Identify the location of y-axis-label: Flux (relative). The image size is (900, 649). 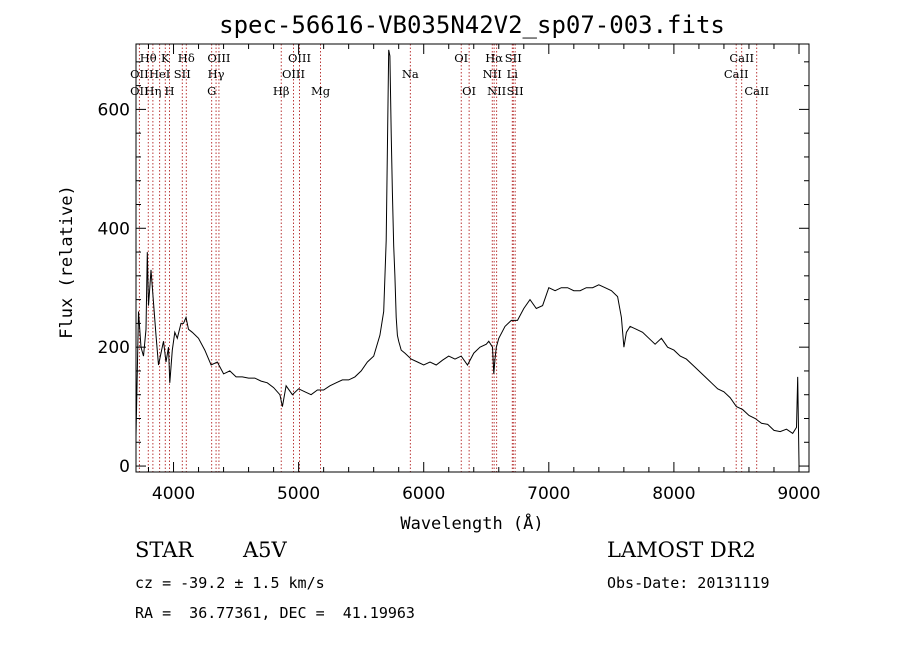
(67, 262).